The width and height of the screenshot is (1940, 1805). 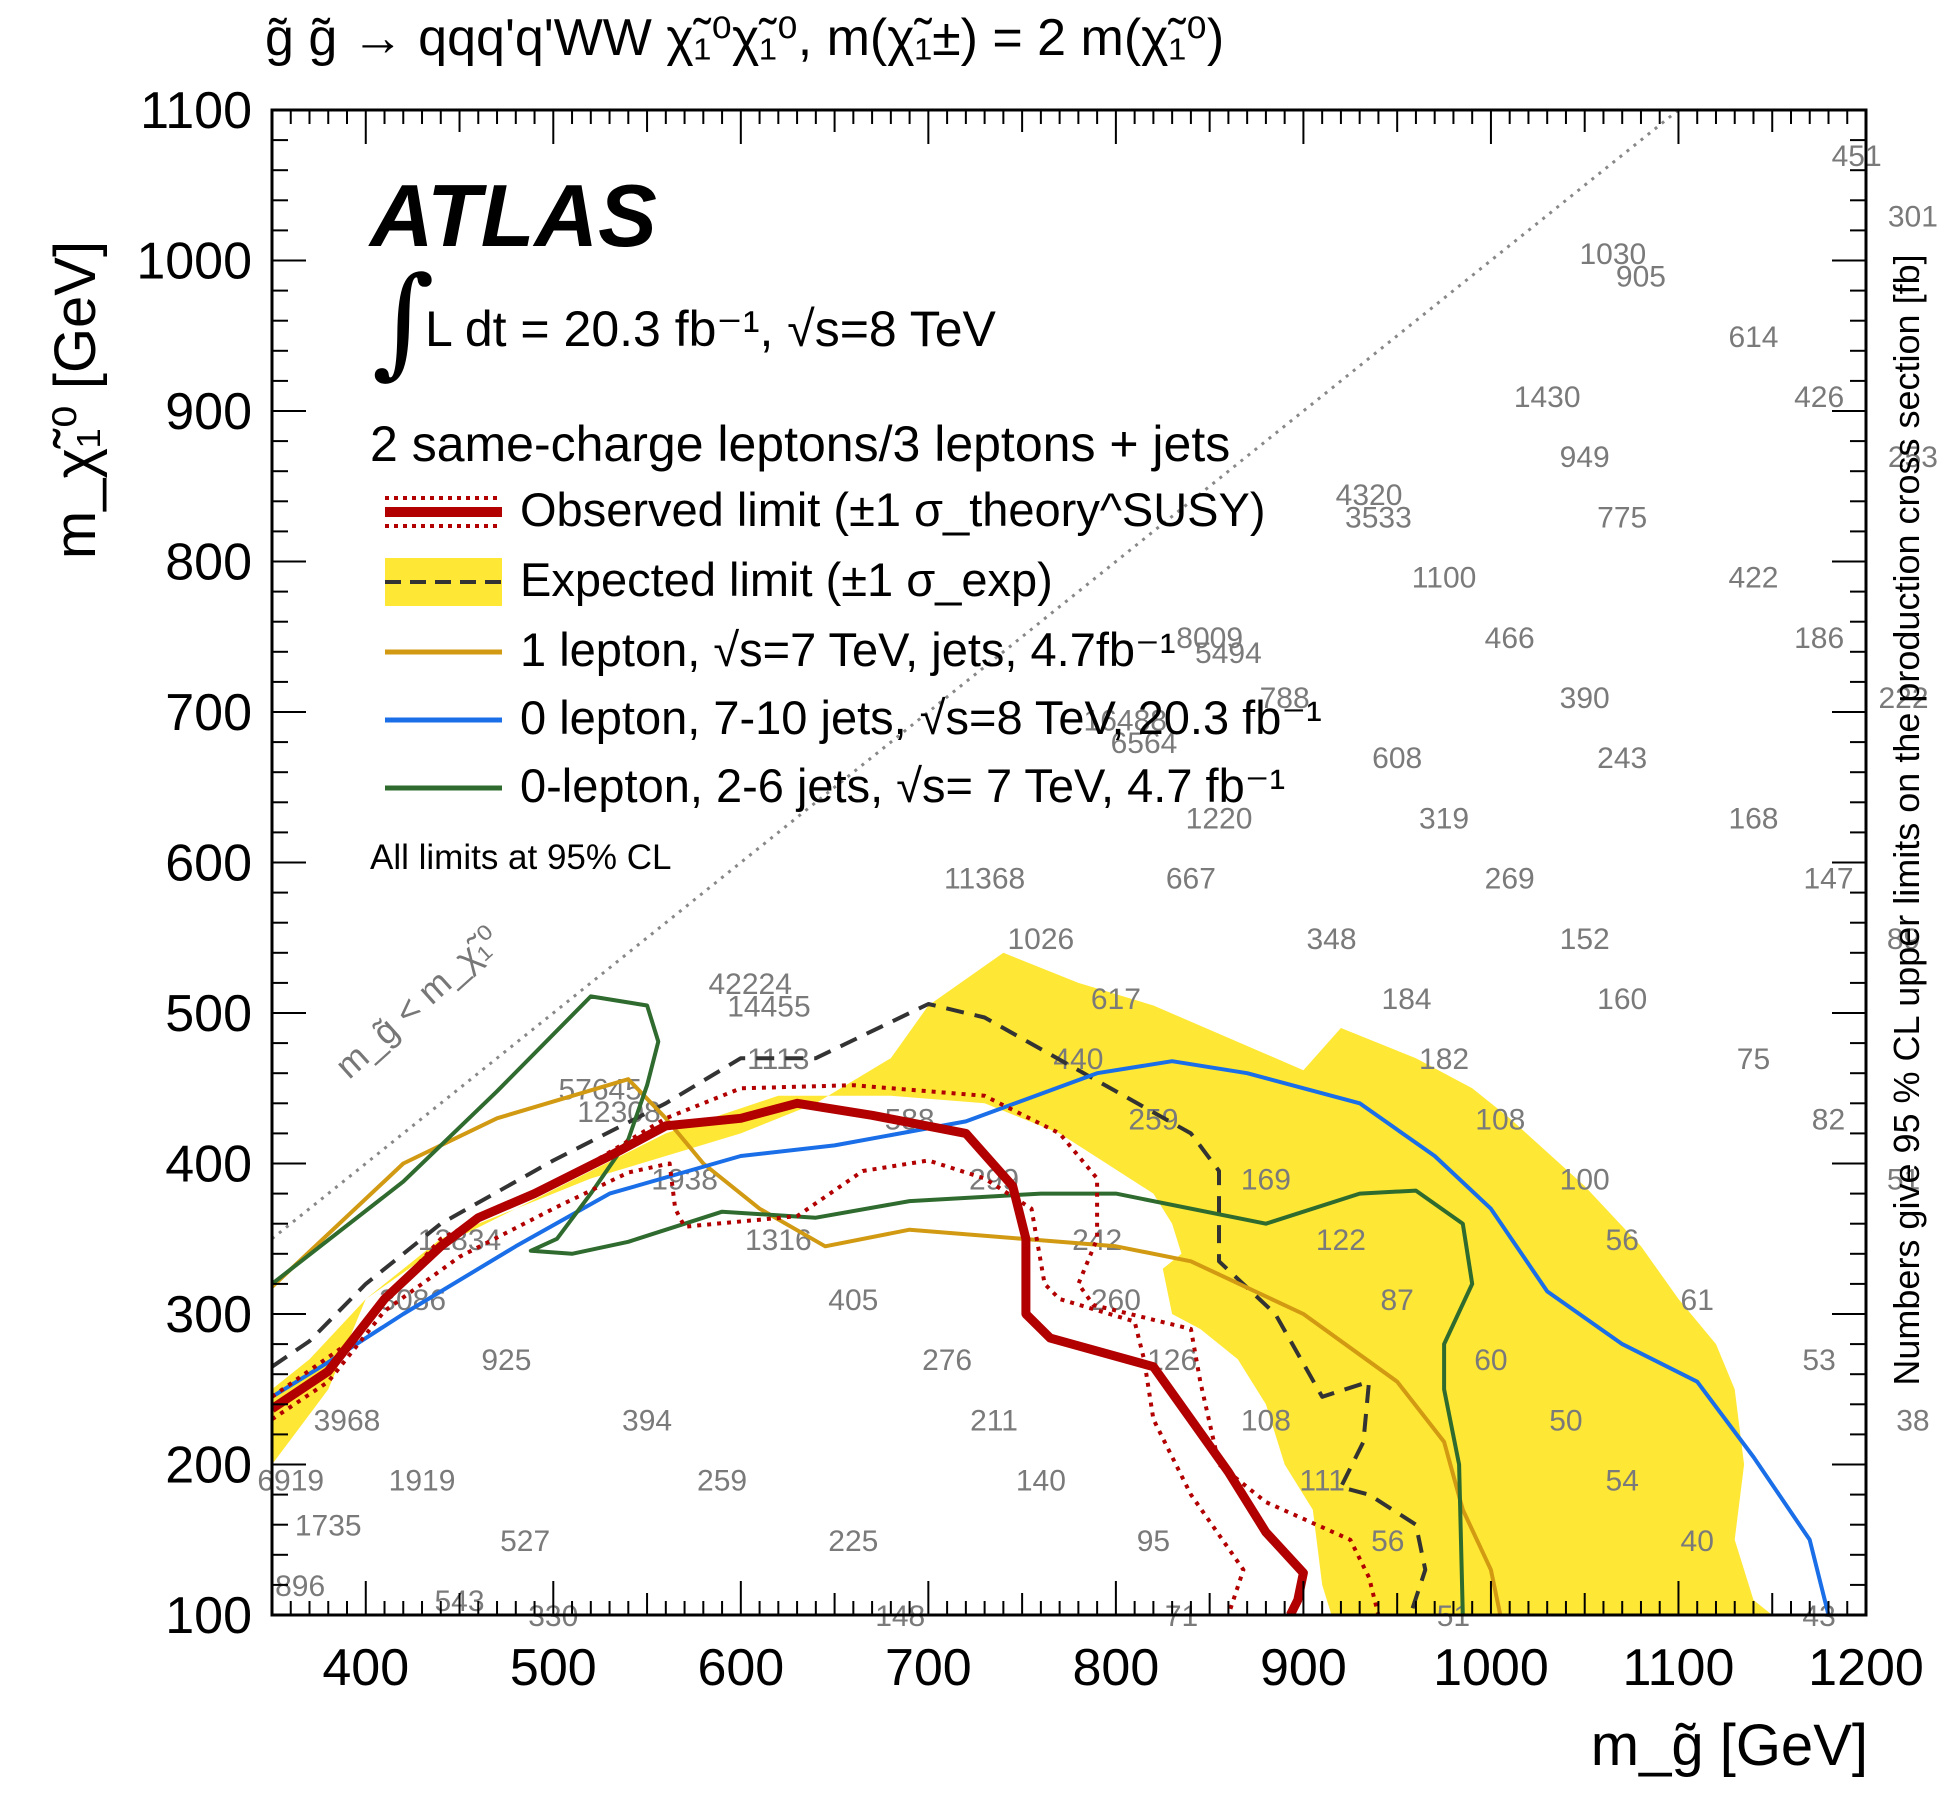 What do you see at coordinates (1857, 156) in the screenshot?
I see `cross-section-value: 451` at bounding box center [1857, 156].